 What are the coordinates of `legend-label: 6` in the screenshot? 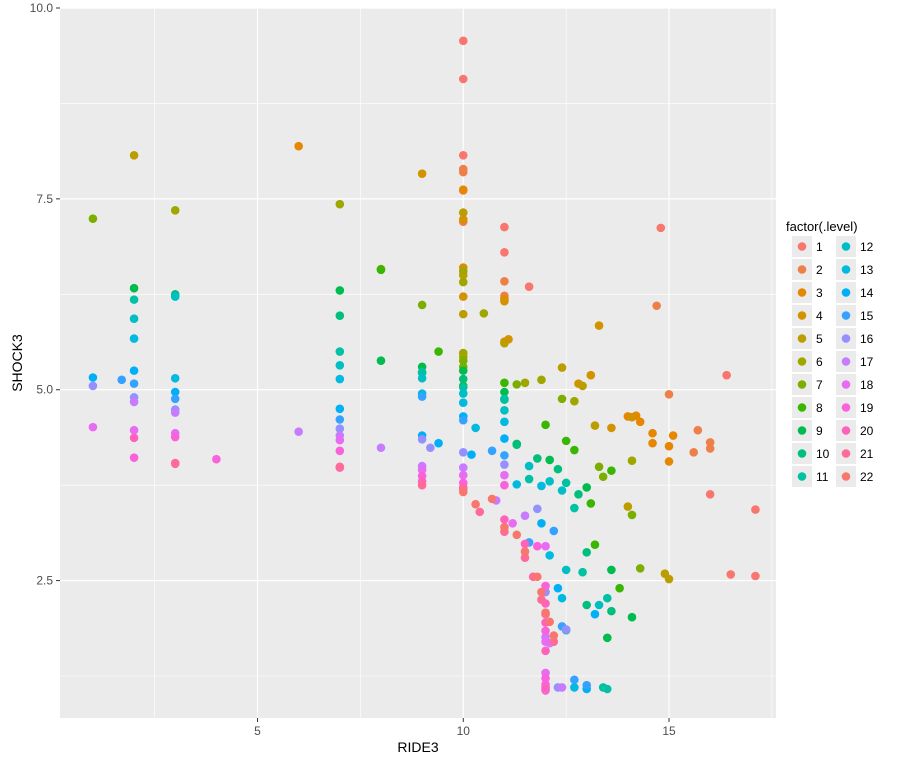 It's located at (819, 362).